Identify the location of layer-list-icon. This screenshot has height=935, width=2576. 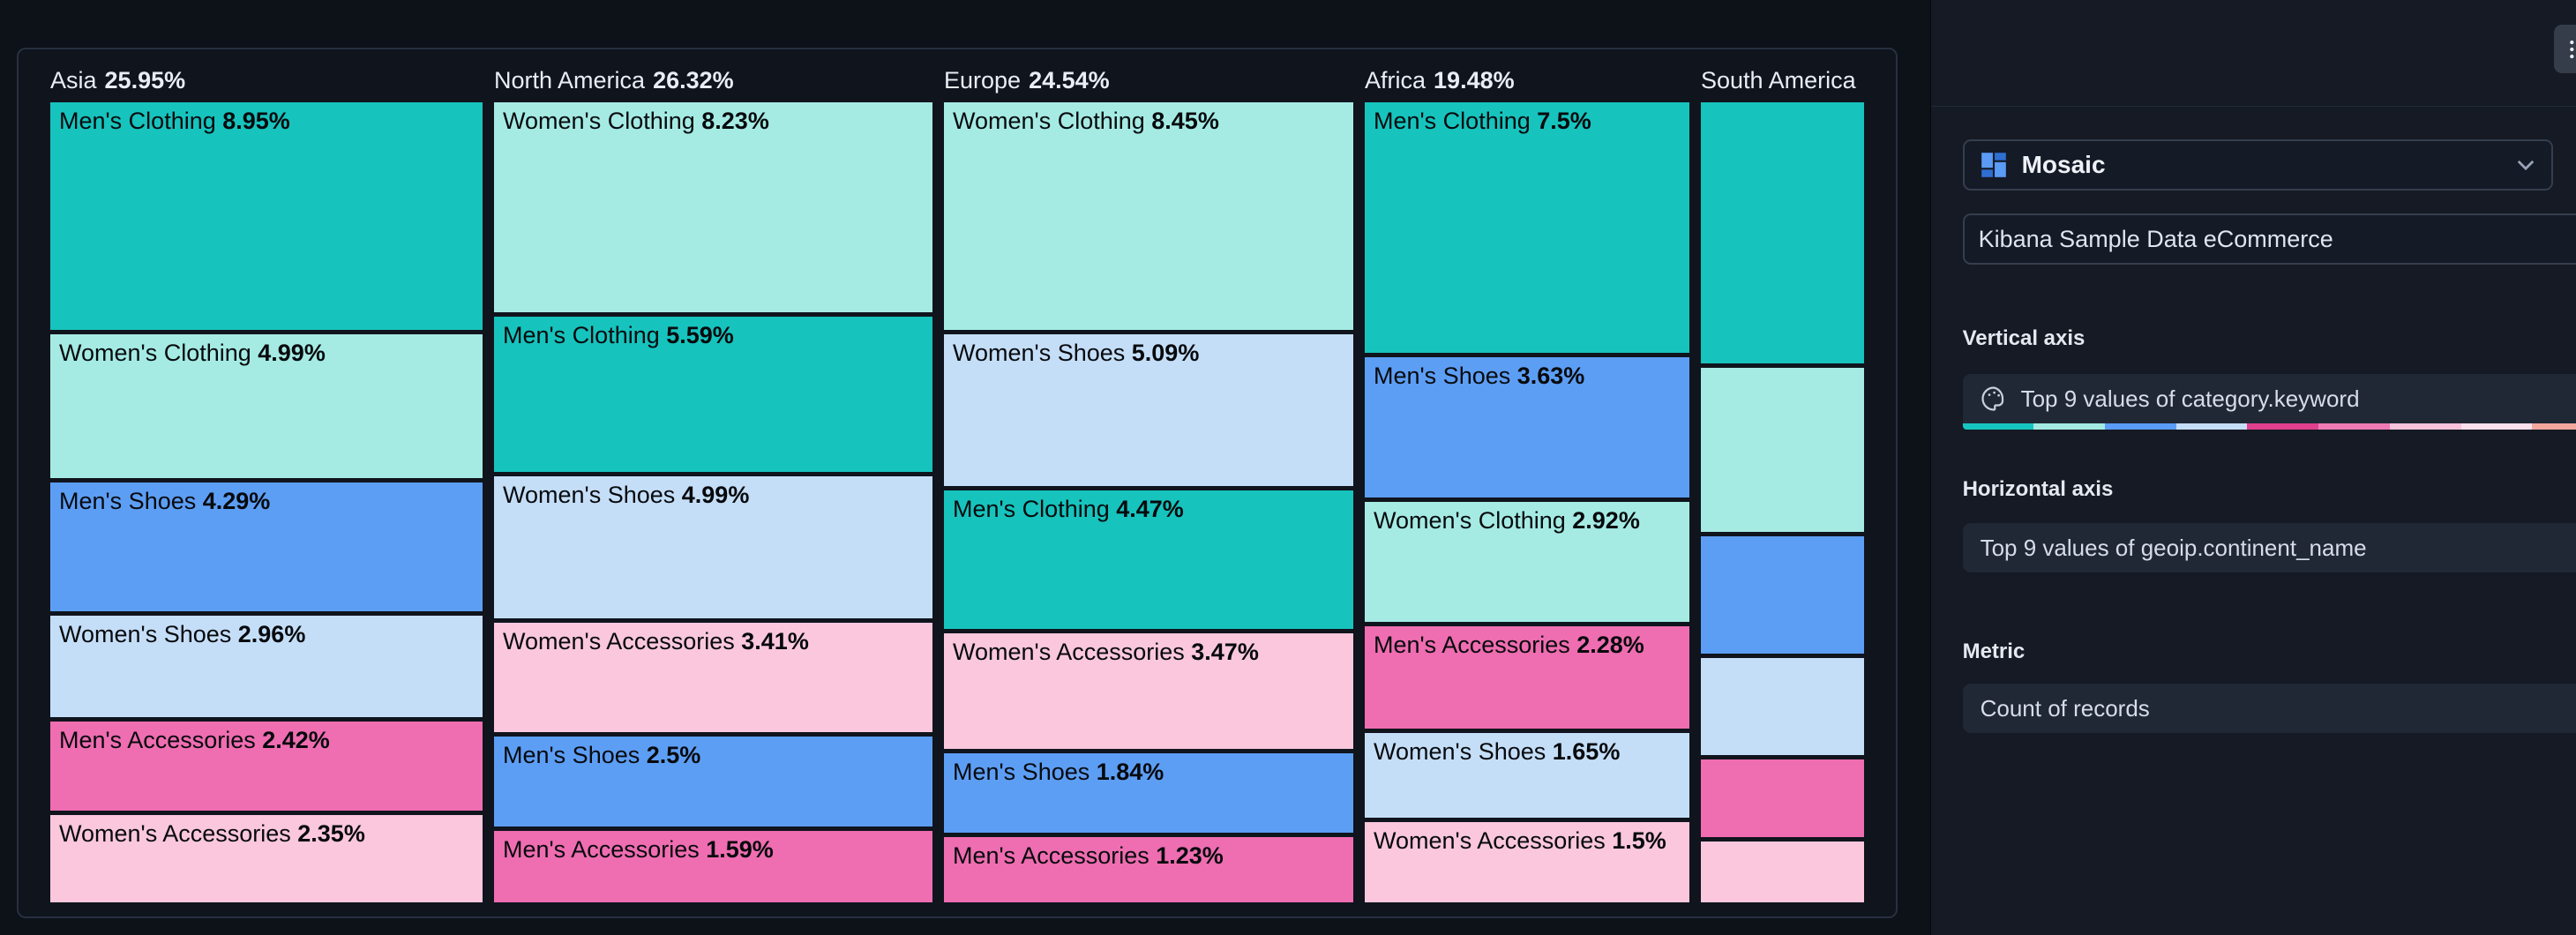
(2572, 49).